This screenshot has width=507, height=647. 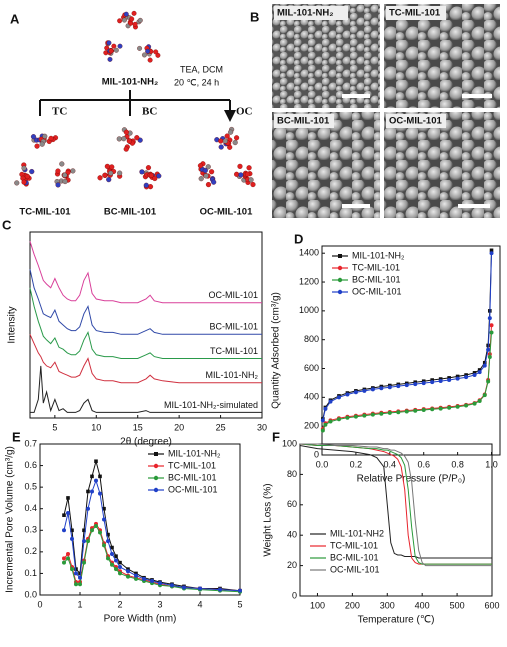 I want to click on sem-label: TC-MIL-101, so click(x=415, y=13).